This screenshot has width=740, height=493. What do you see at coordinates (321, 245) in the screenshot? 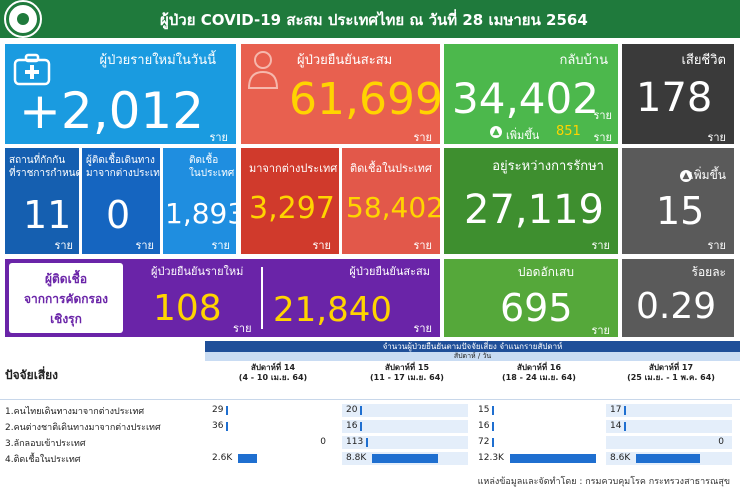
I see `from-abroad-unit: ราย` at bounding box center [321, 245].